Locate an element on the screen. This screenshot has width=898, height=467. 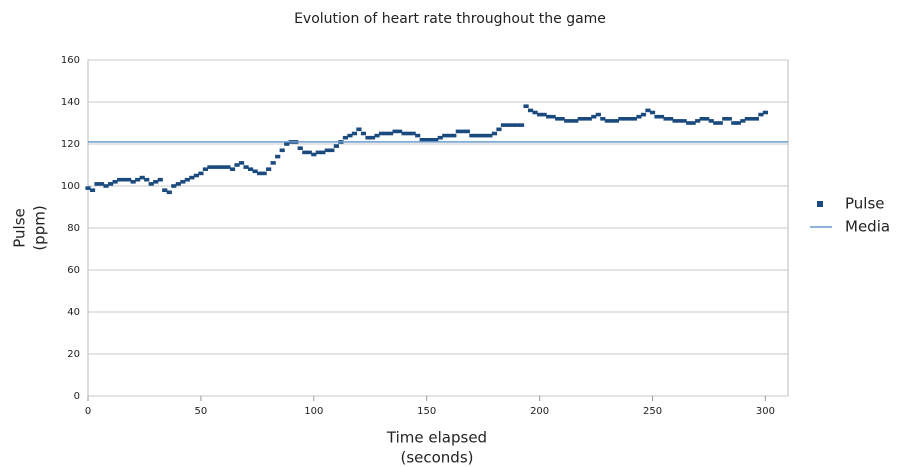
x-axis-label: Time elapsed is located at coordinates (436, 438).